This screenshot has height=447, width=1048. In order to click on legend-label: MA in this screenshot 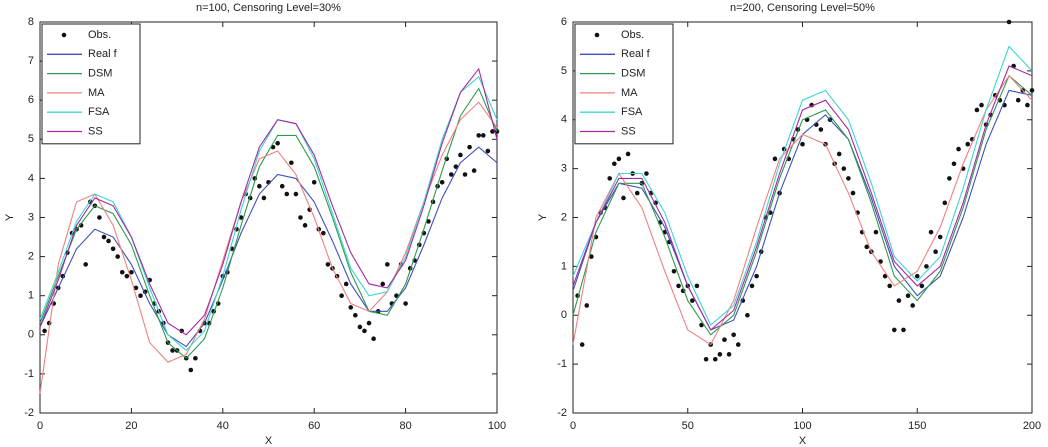, I will do `click(629, 93)`.